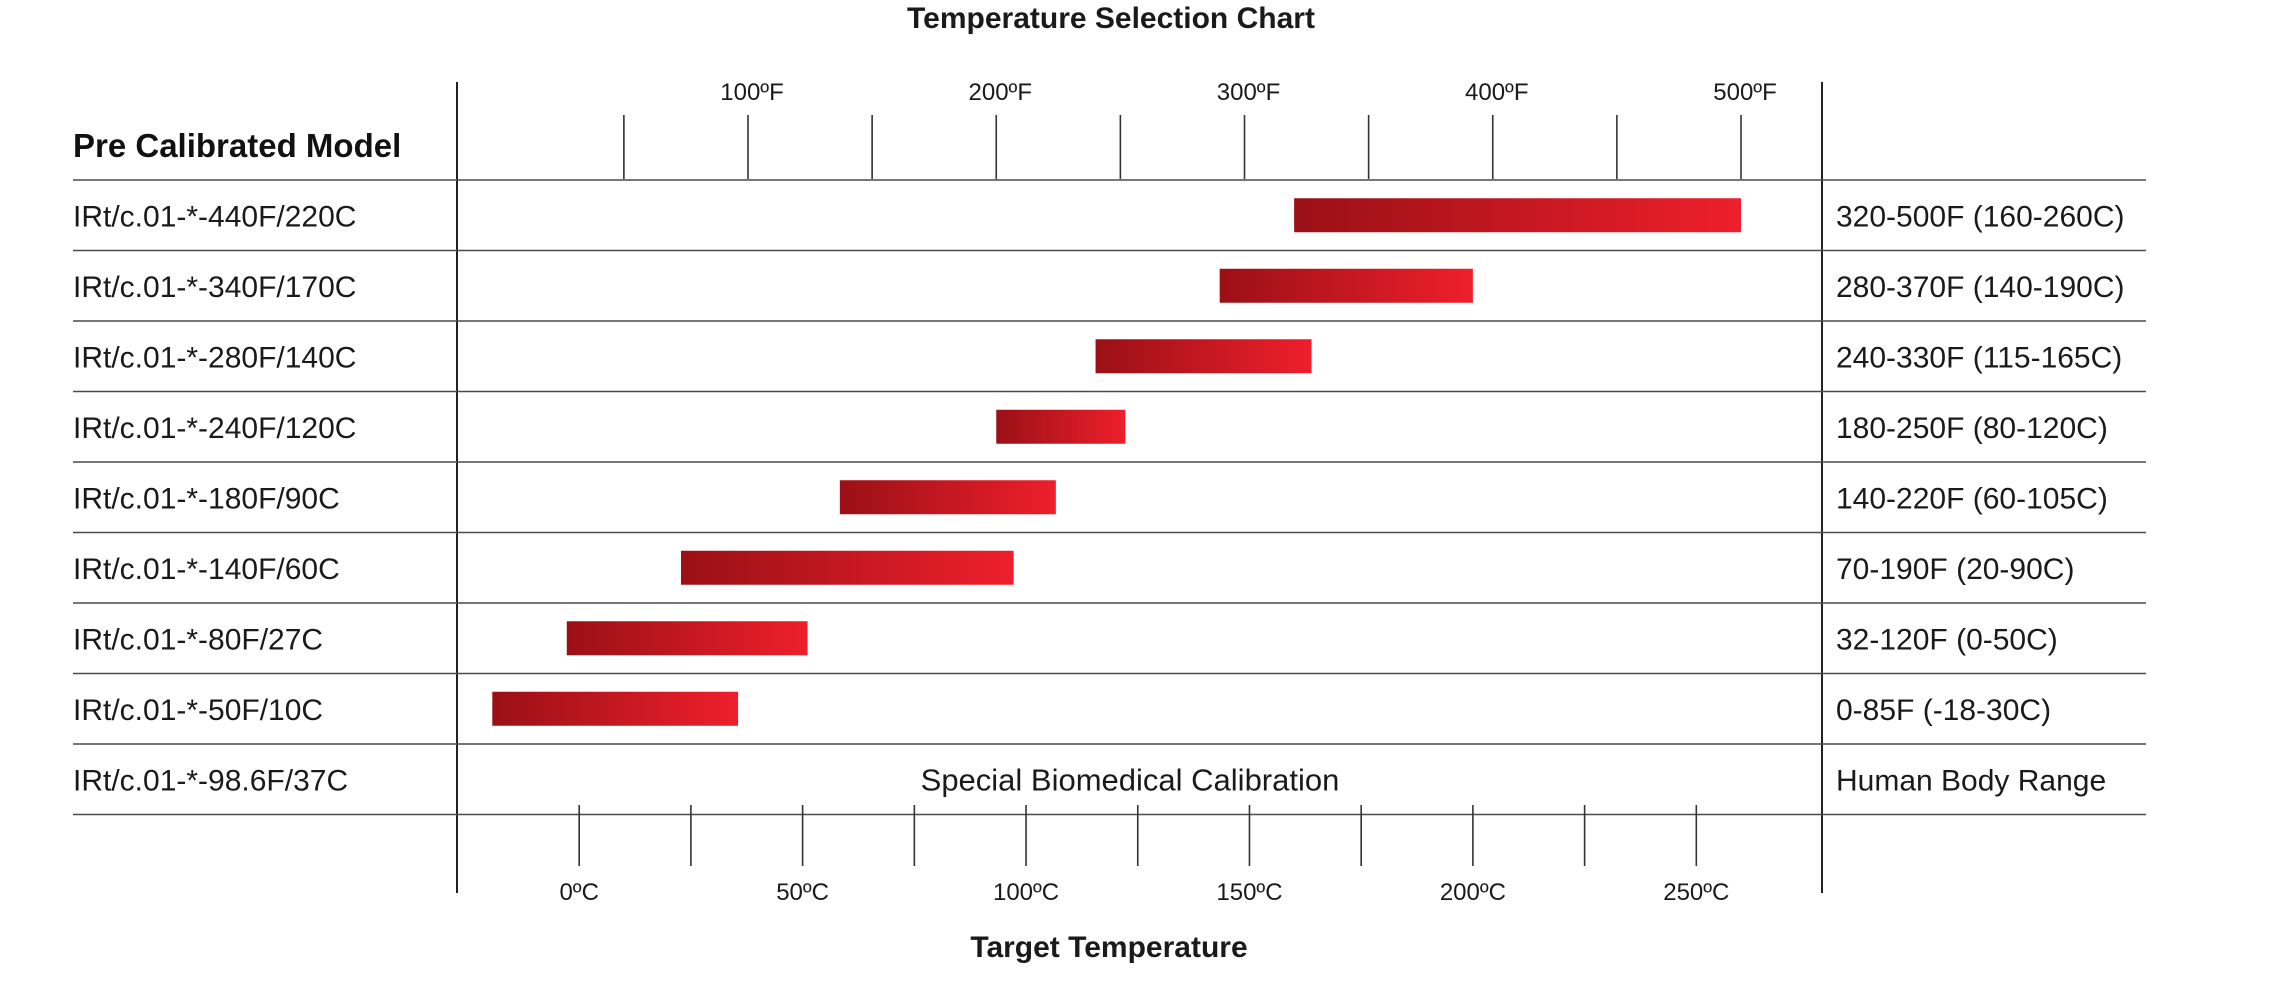  I want to click on row-range-label: 280-370F (140-190C), so click(1980, 287).